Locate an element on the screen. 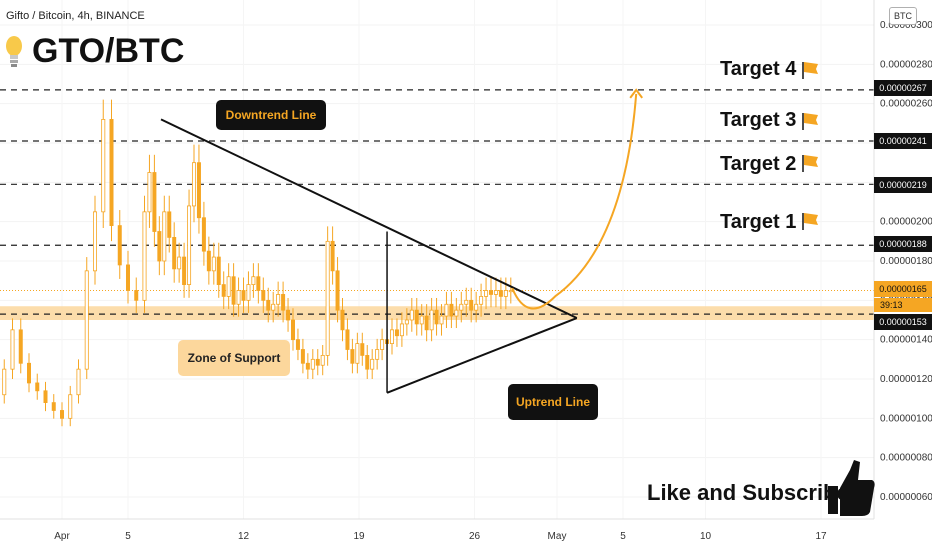  y-tick-label: 0.00000100 is located at coordinates (906, 418).